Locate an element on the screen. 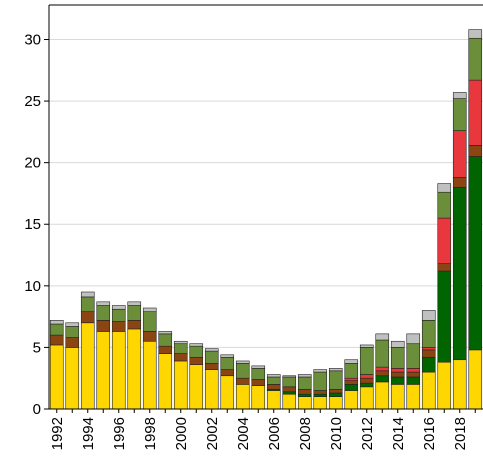 This screenshot has width=483, height=464. y-tick-label: 0 is located at coordinates (37, 409).